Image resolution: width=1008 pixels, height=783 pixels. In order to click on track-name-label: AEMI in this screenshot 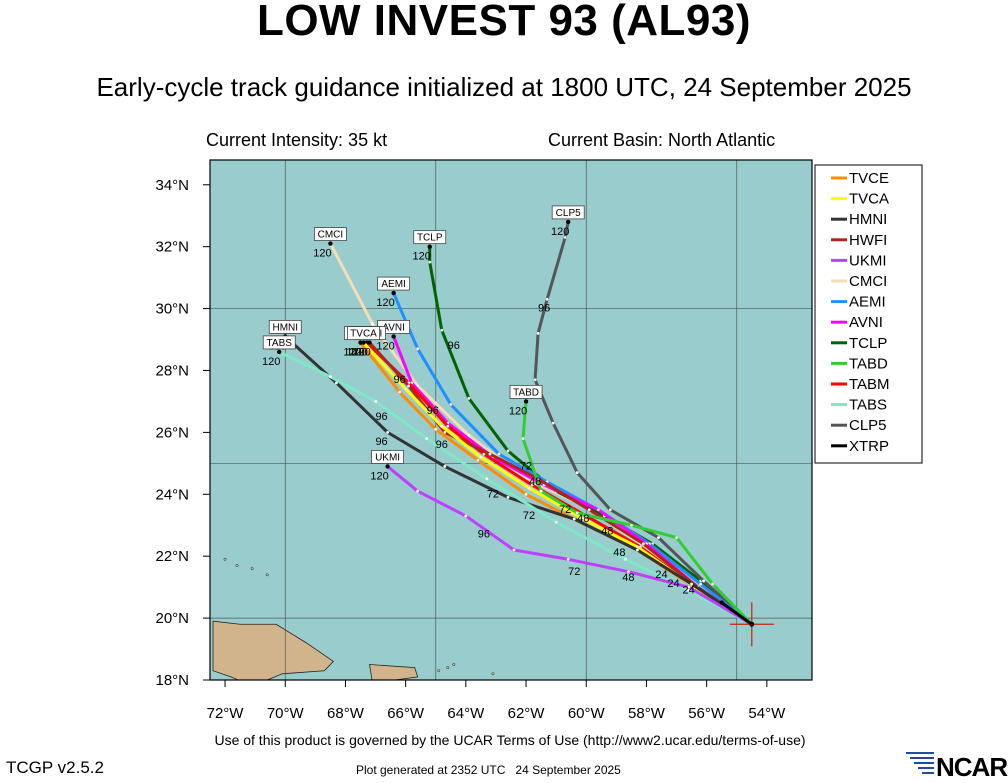, I will do `click(393, 284)`.